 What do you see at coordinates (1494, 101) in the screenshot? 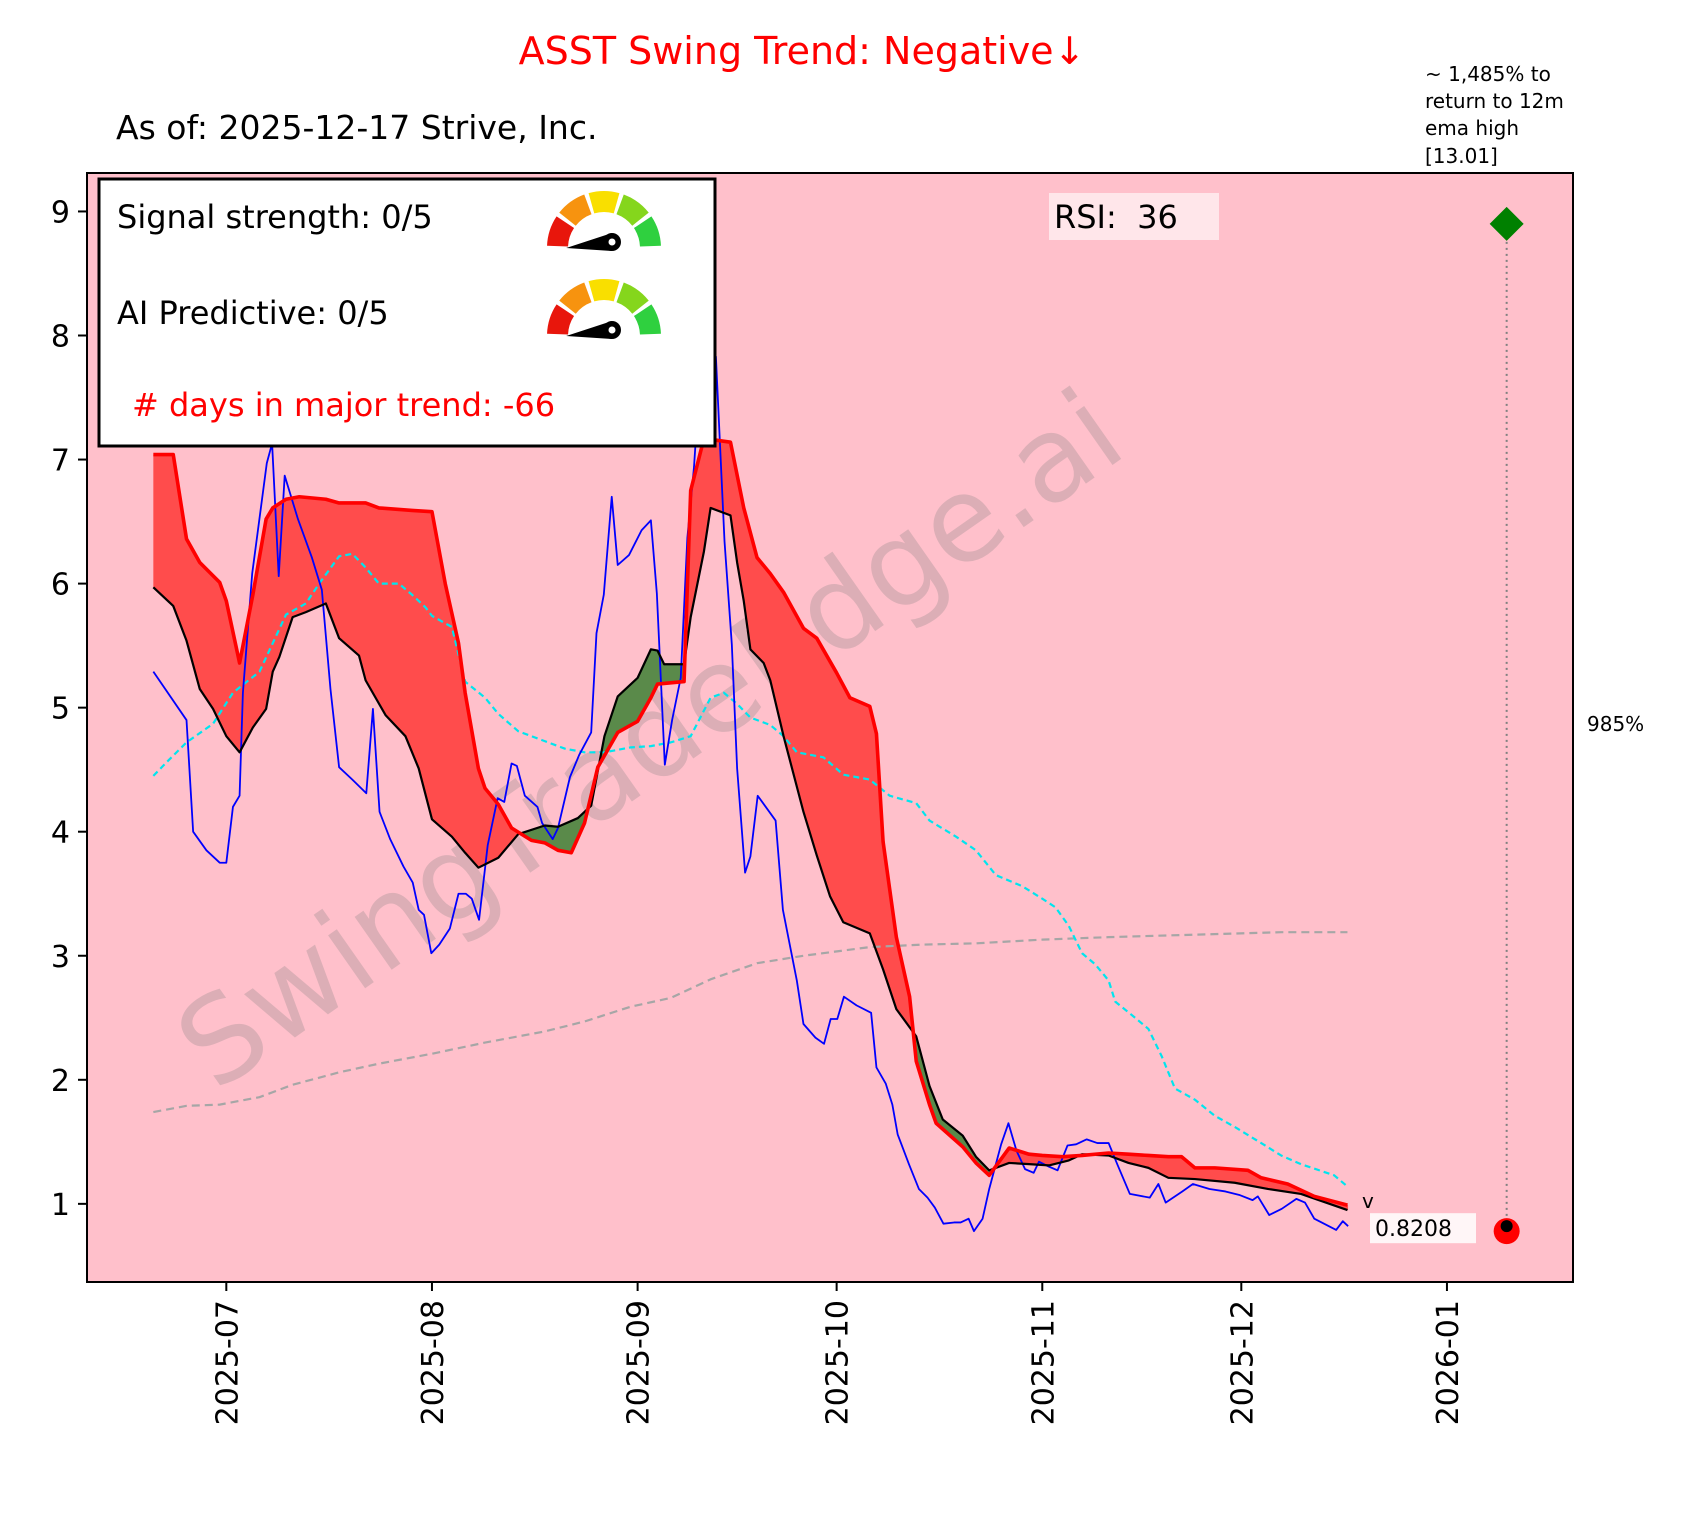
I see `annotation-line: return to 12m` at bounding box center [1494, 101].